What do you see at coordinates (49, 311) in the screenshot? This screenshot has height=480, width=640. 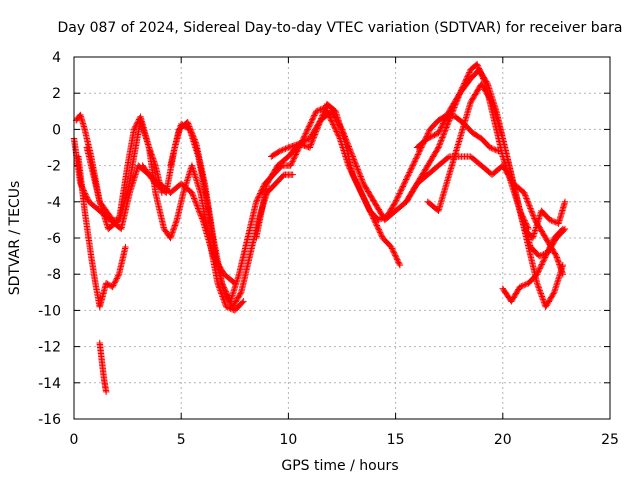 I see `y-tick-label: -10` at bounding box center [49, 311].